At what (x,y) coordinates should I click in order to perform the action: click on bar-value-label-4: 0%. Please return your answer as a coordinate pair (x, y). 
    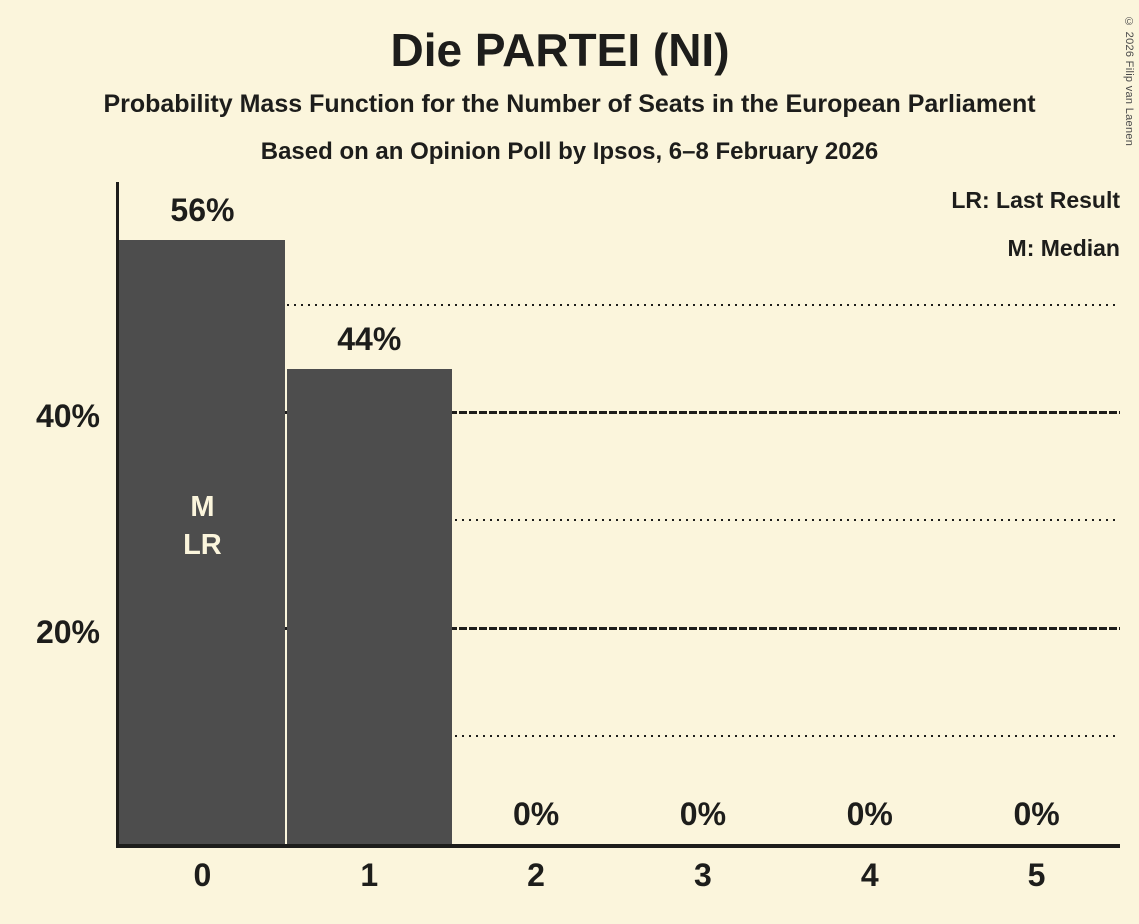
    Looking at the image, I should click on (869, 814).